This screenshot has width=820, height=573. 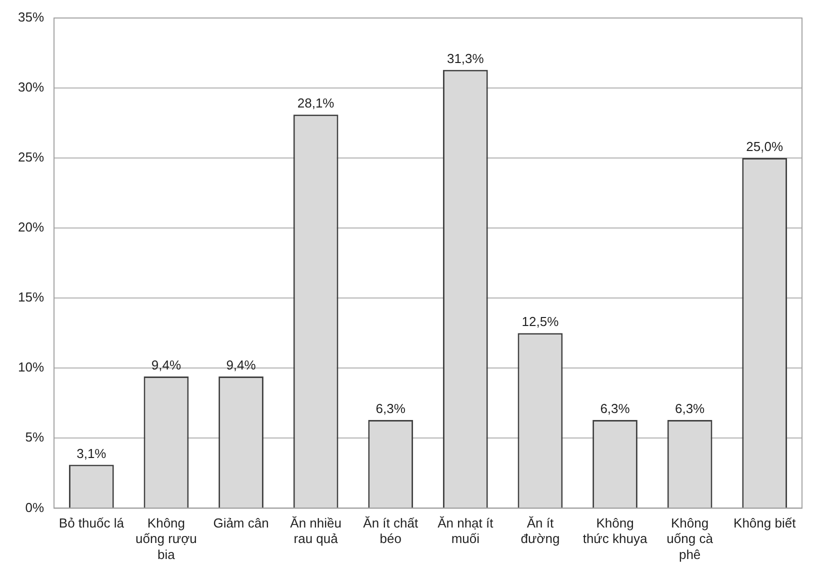 What do you see at coordinates (765, 523) in the screenshot?
I see `x-tick-label: Không biết` at bounding box center [765, 523].